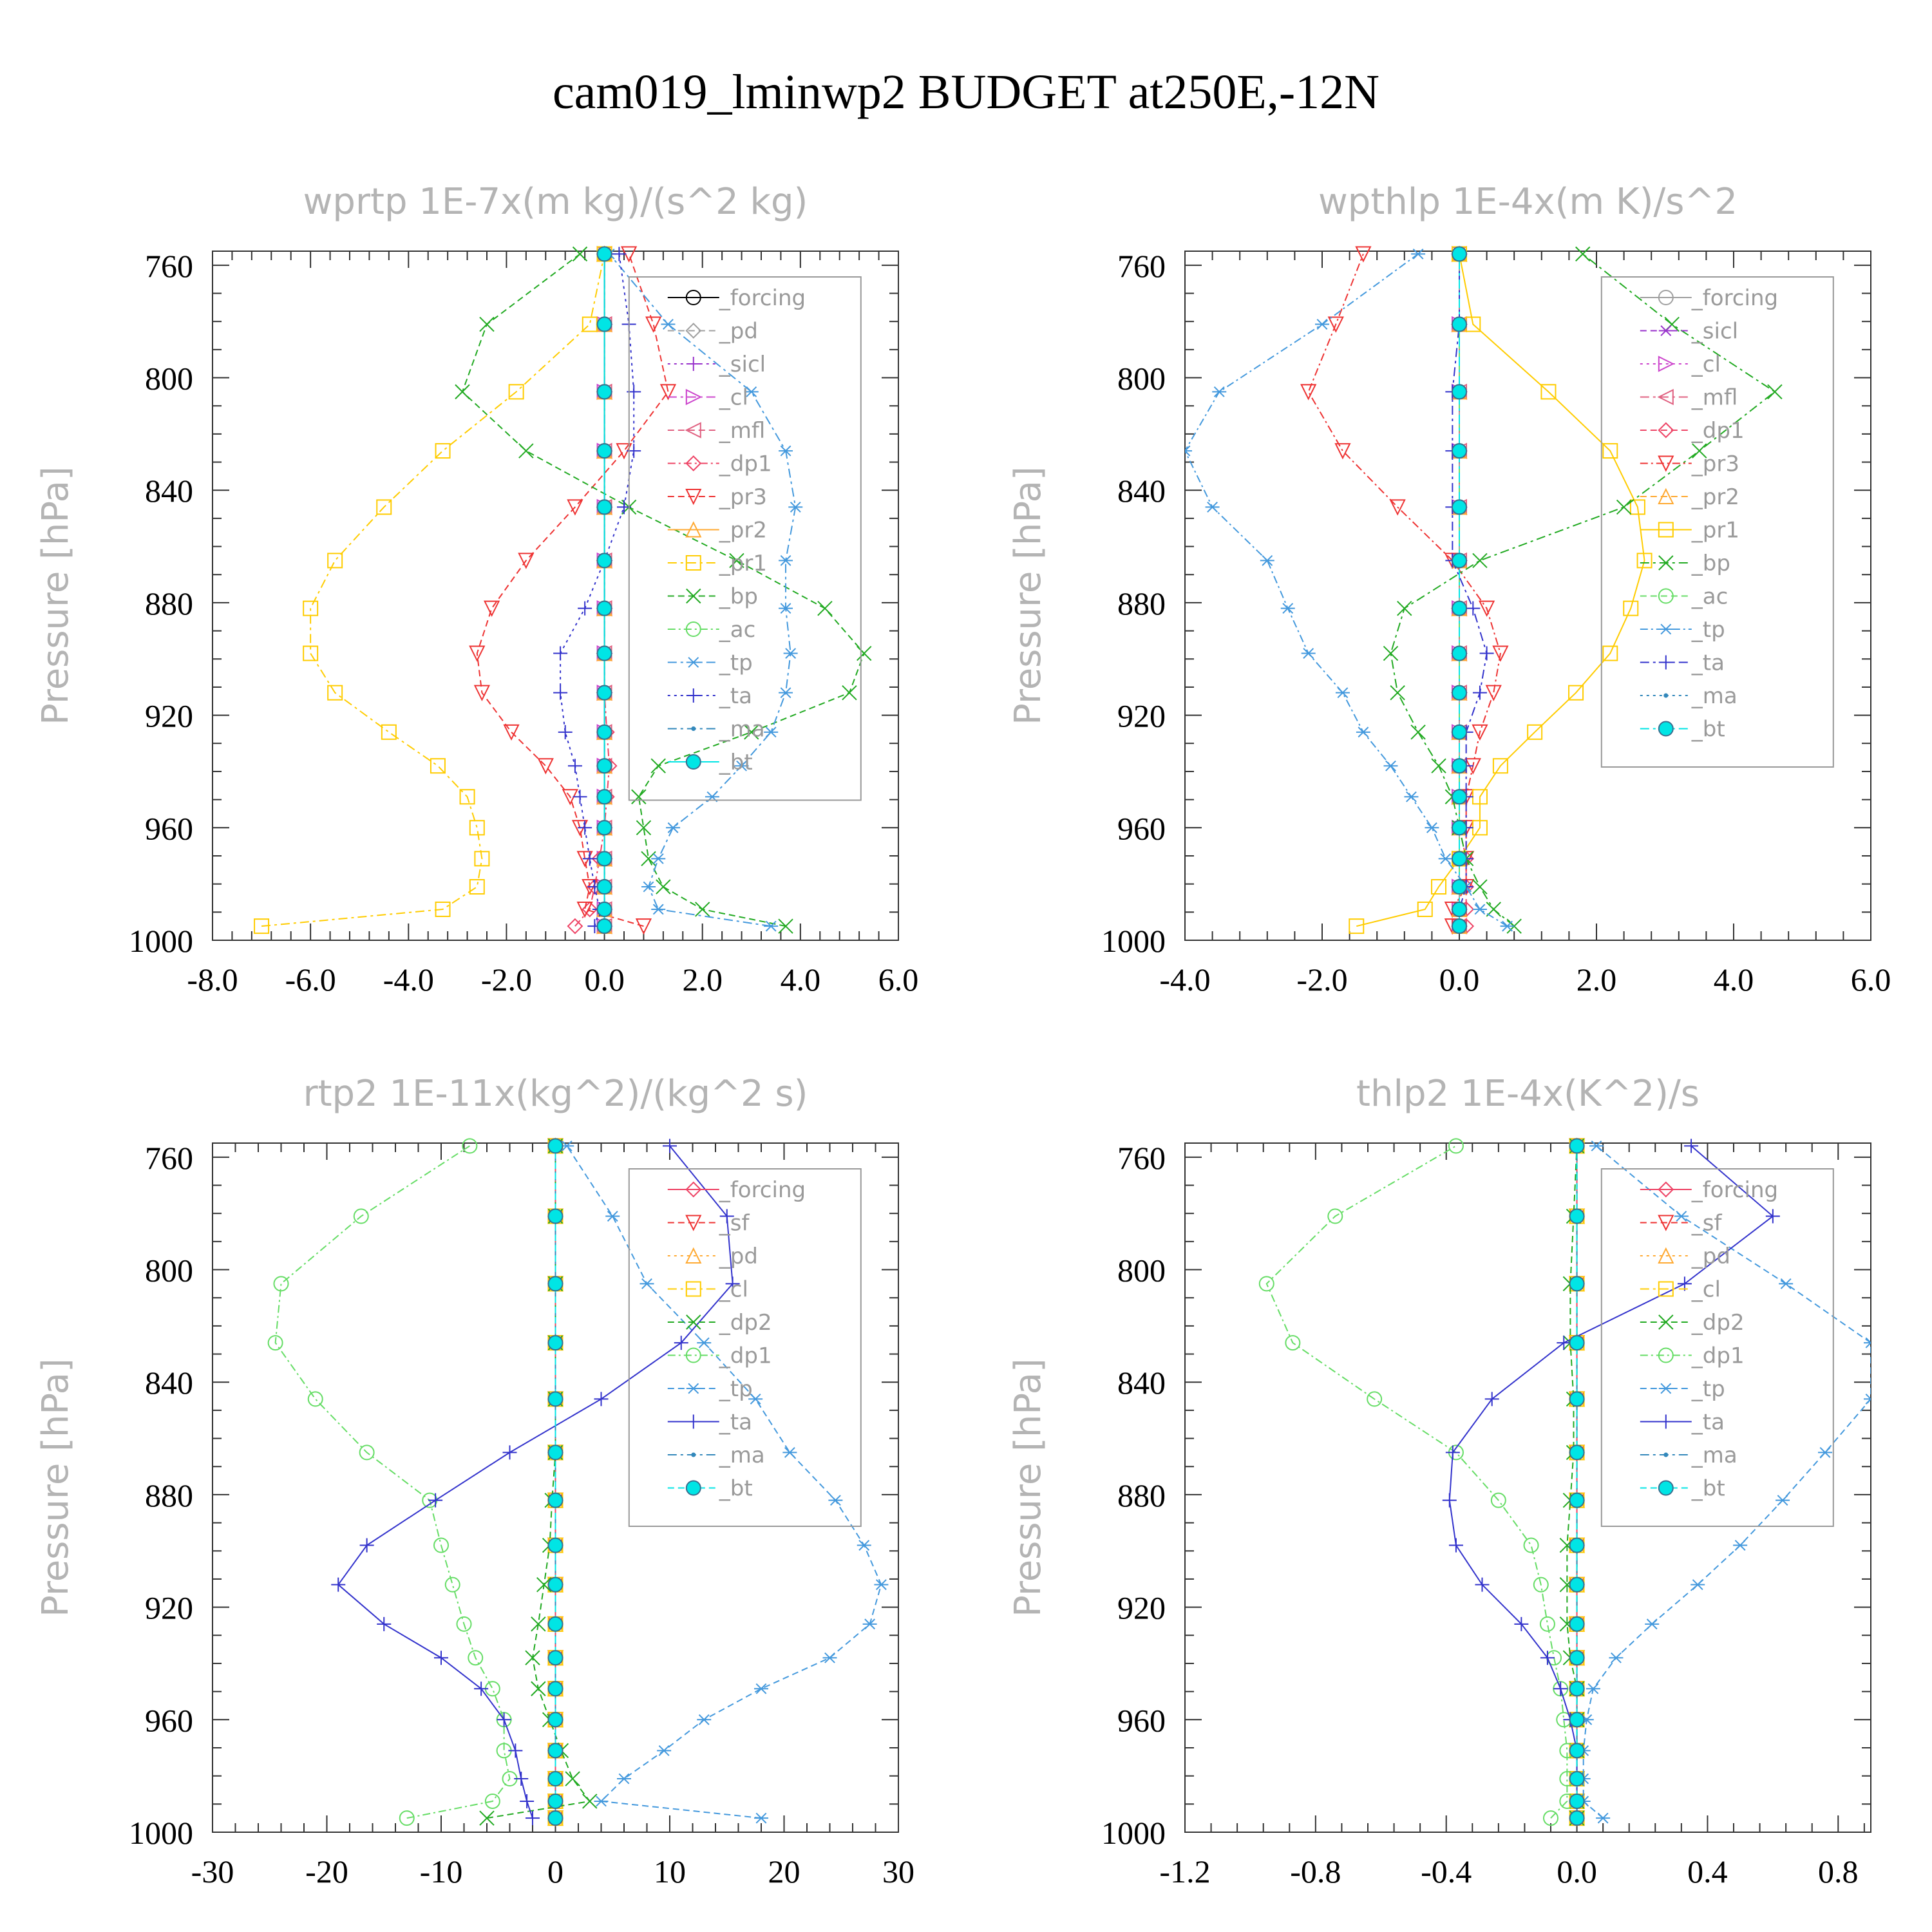  I want to click on x-tick-label: 2.0, so click(1597, 979).